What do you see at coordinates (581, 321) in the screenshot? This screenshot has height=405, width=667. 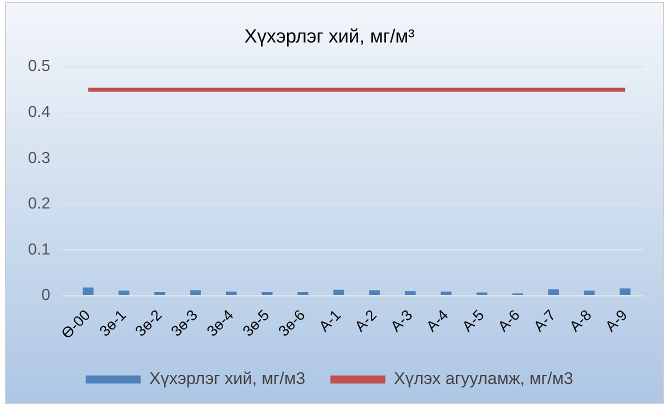 I see `x-tick-label: A-8` at bounding box center [581, 321].